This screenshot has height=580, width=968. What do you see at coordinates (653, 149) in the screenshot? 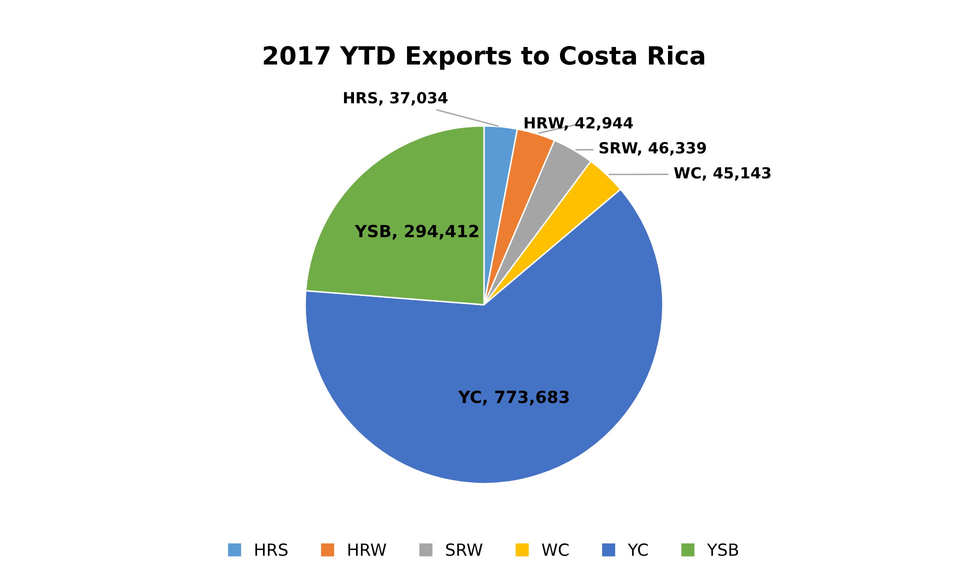
I see `data-label: SRW, 46,339` at bounding box center [653, 149].